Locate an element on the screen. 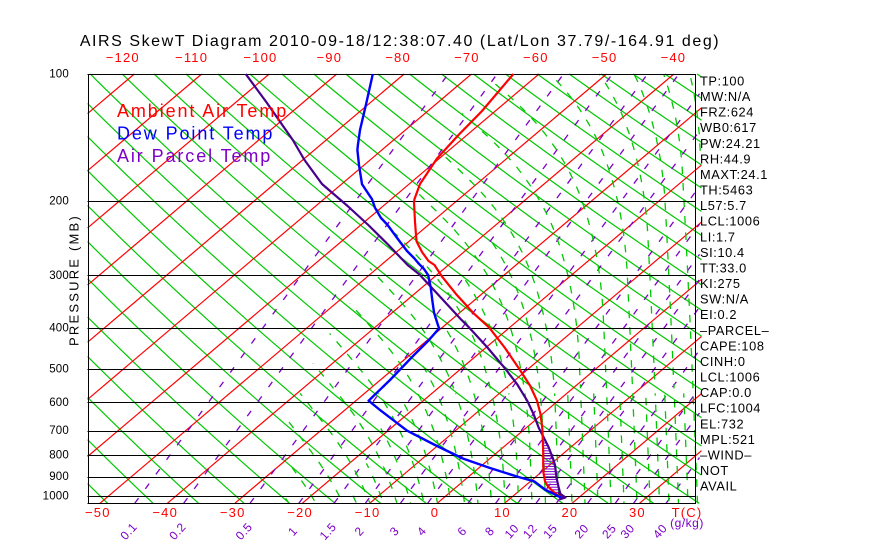 The width and height of the screenshot is (870, 560). svg-text: (g/kg) is located at coordinates (687, 523).